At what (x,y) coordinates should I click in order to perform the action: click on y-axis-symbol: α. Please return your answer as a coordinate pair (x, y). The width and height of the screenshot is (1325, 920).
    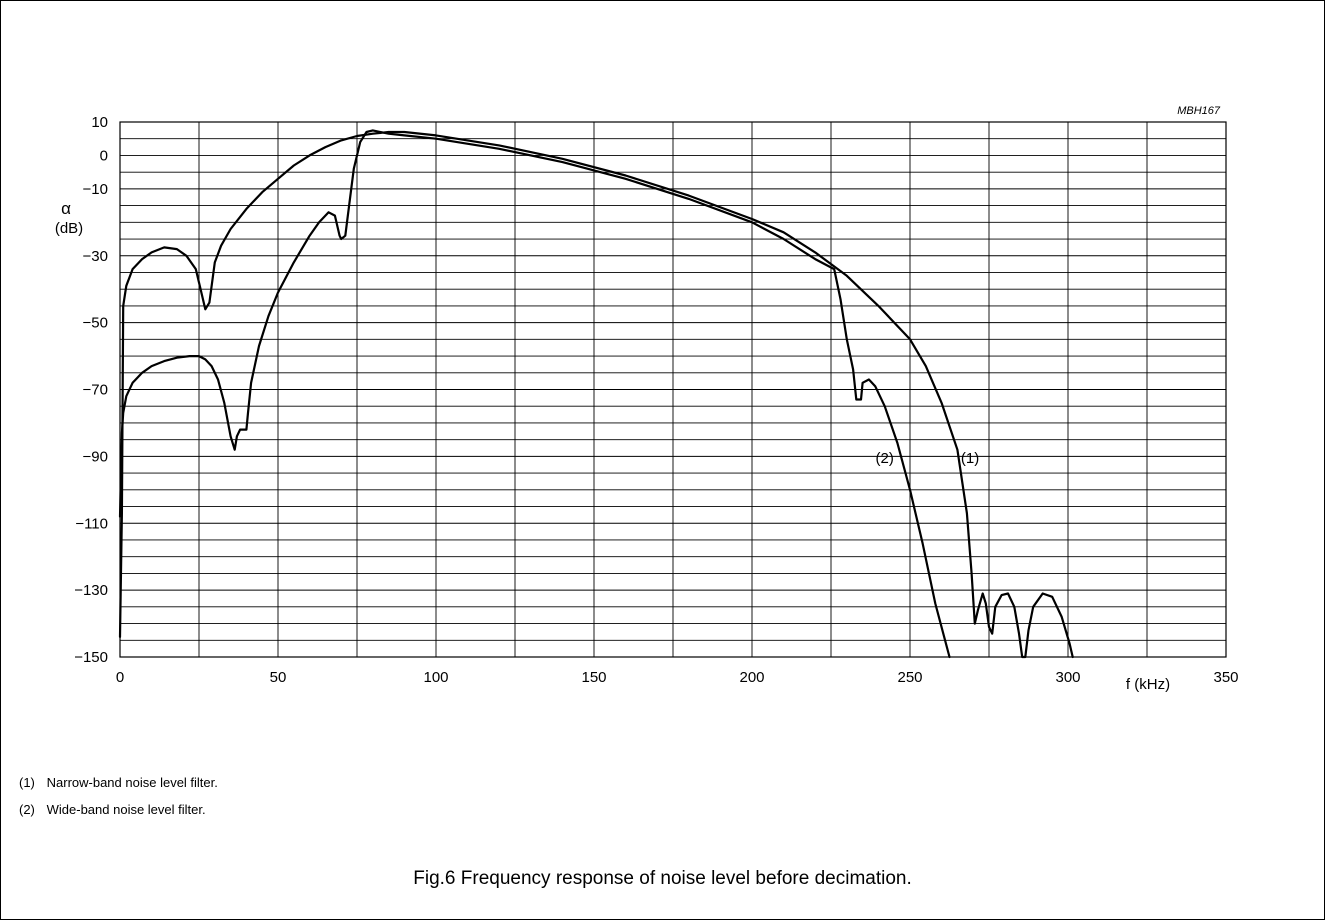
    Looking at the image, I should click on (66, 208).